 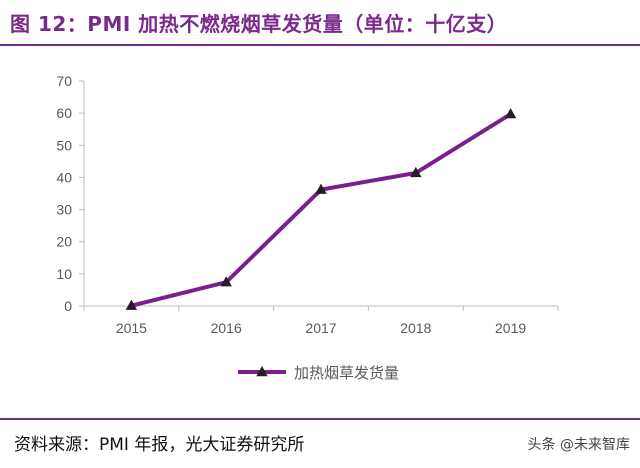 What do you see at coordinates (64, 274) in the screenshot?
I see `y-tick-label: 10` at bounding box center [64, 274].